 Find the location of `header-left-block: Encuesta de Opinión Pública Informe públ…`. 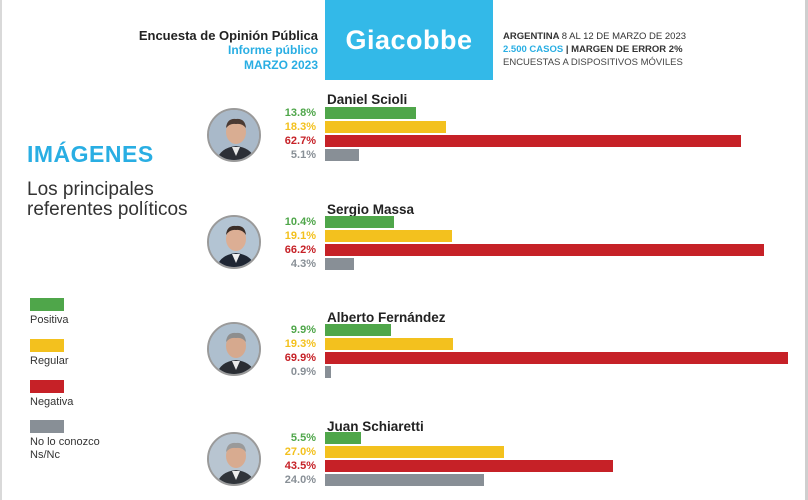

header-left-block: Encuesta de Opinión Pública Informe públ… is located at coordinates (159, 50).